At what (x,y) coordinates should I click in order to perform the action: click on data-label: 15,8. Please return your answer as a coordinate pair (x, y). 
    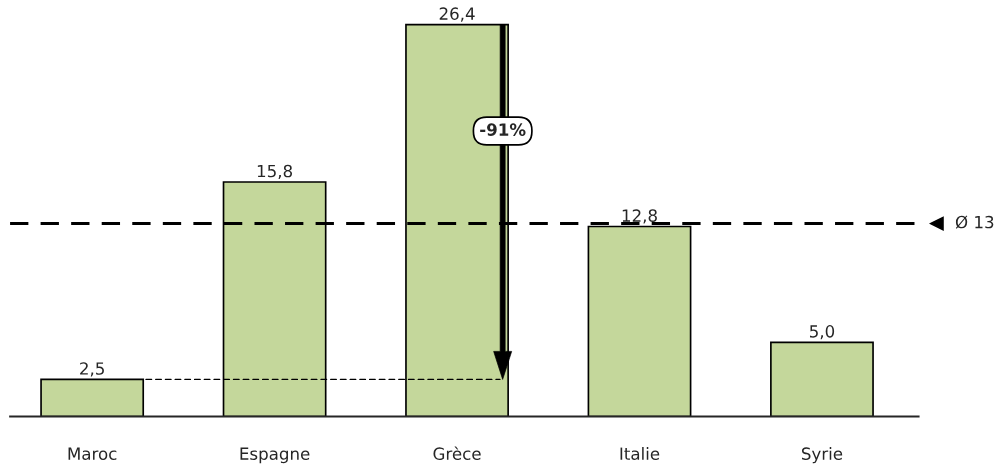
    Looking at the image, I should click on (275, 172).